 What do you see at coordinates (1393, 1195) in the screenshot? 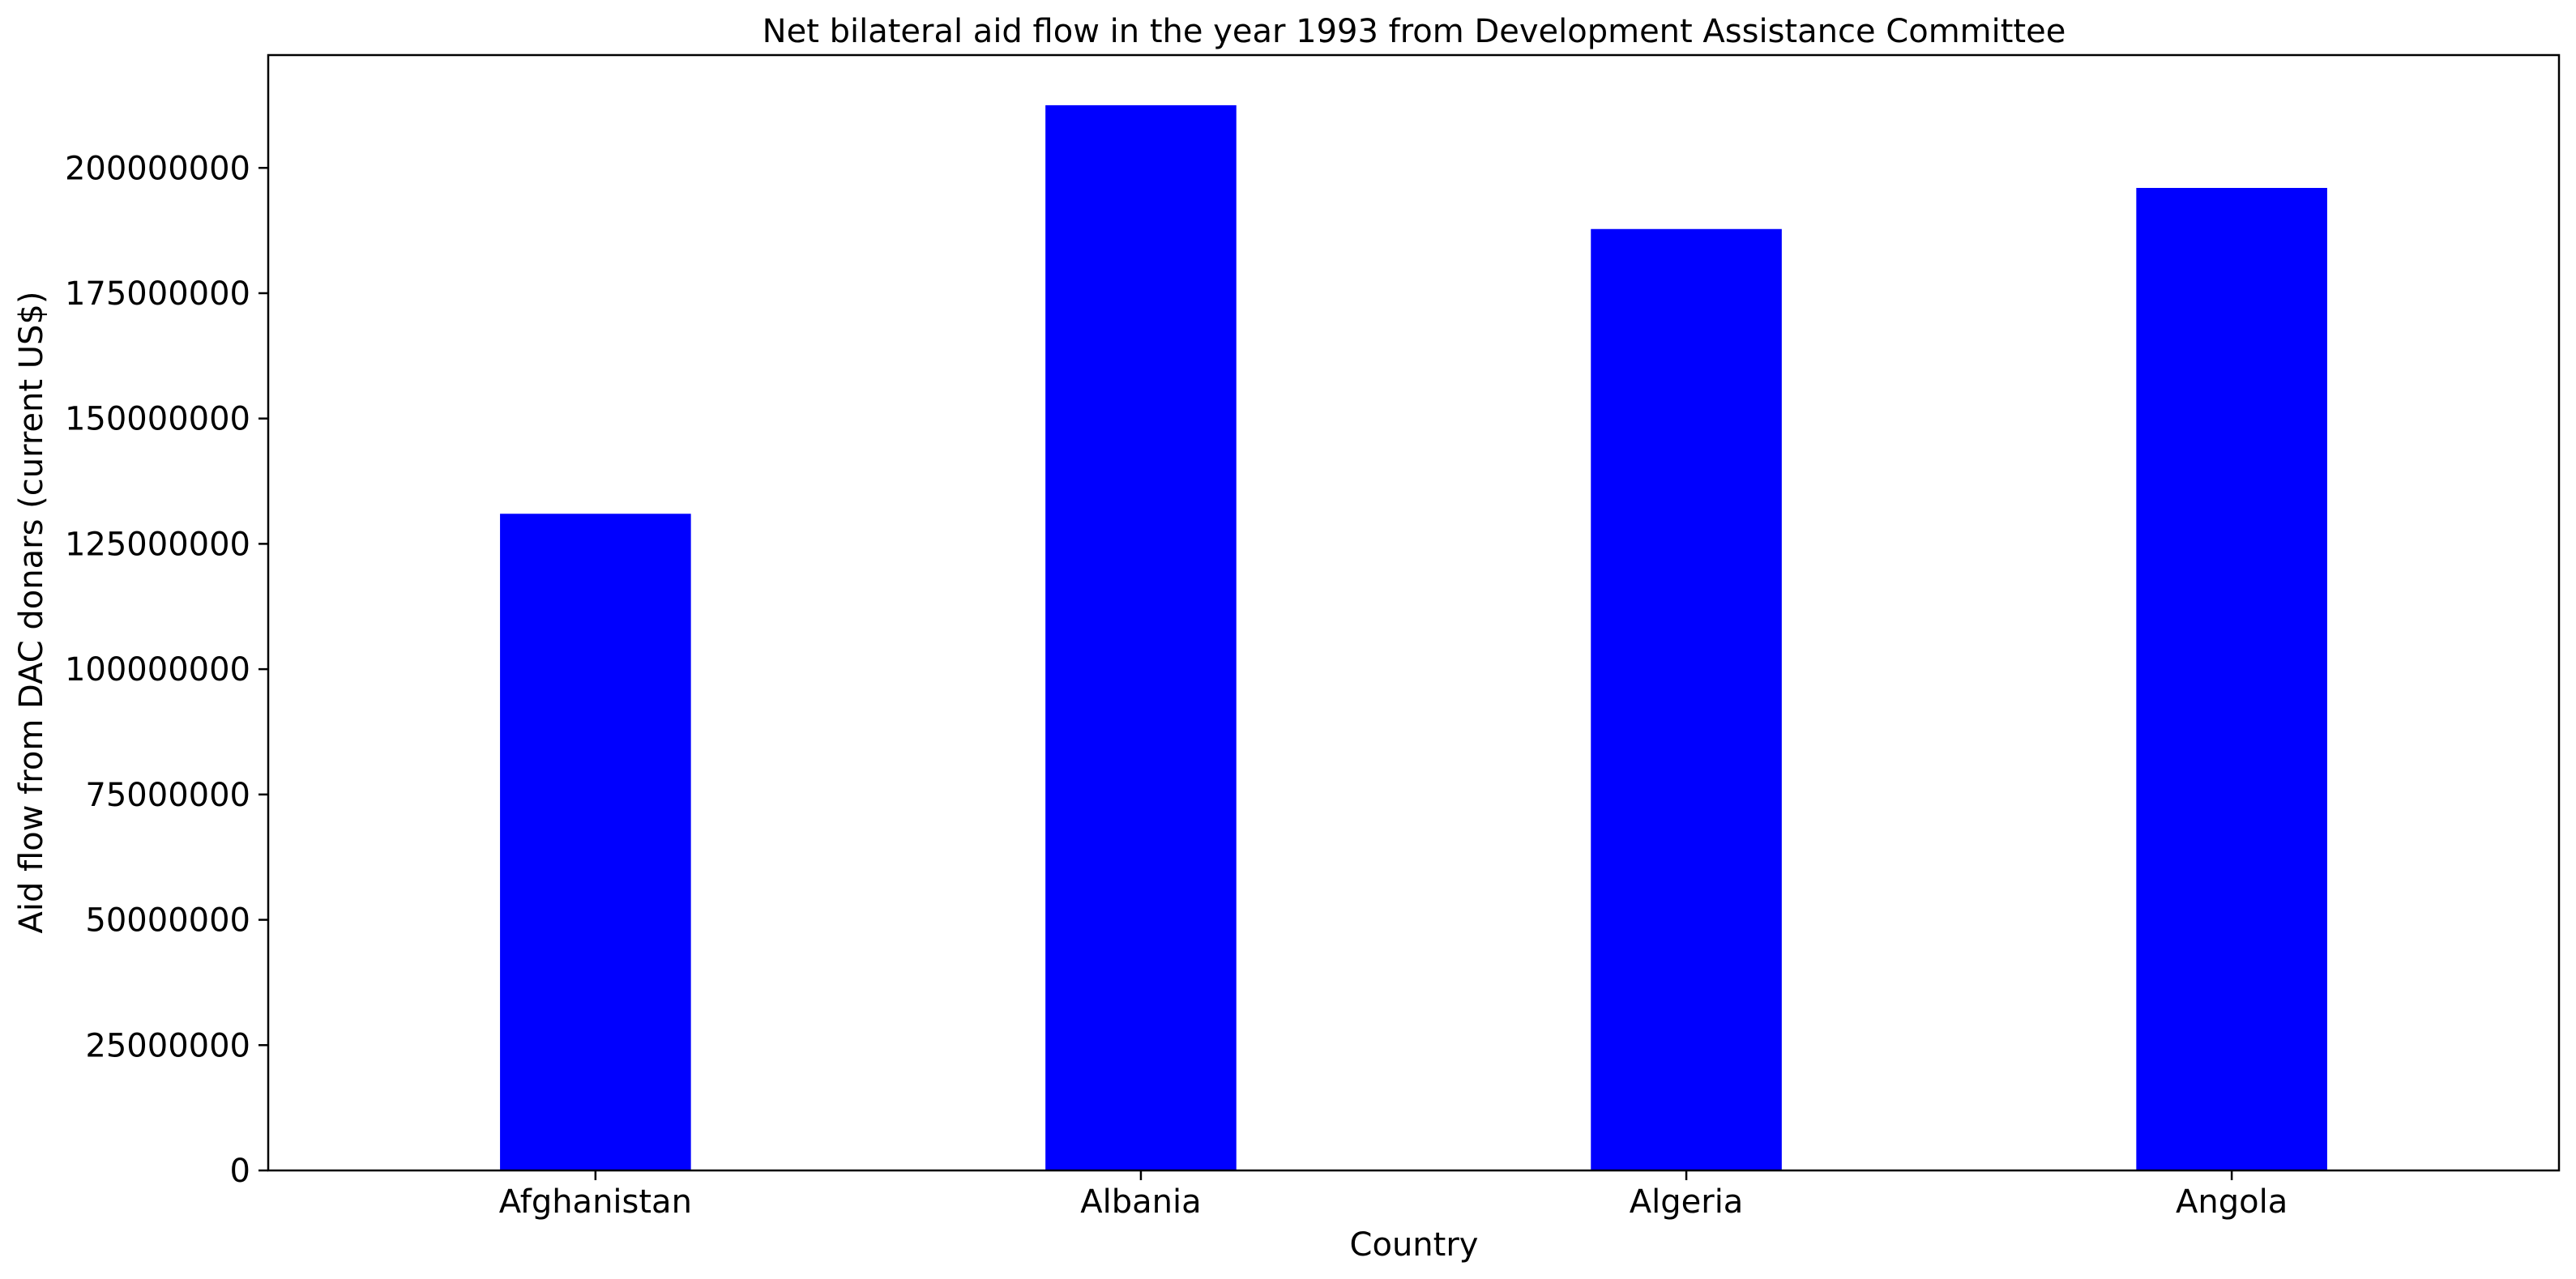
I see `x-axis-ticks: Afghanistan Albania Algeria Angola` at bounding box center [1393, 1195].